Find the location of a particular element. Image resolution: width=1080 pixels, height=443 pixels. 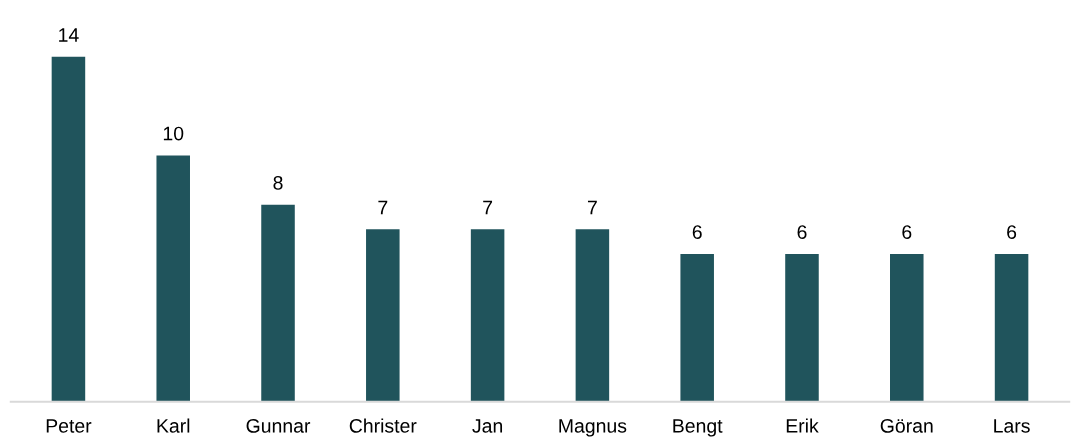

x-tick-label: Christer is located at coordinates (383, 425).